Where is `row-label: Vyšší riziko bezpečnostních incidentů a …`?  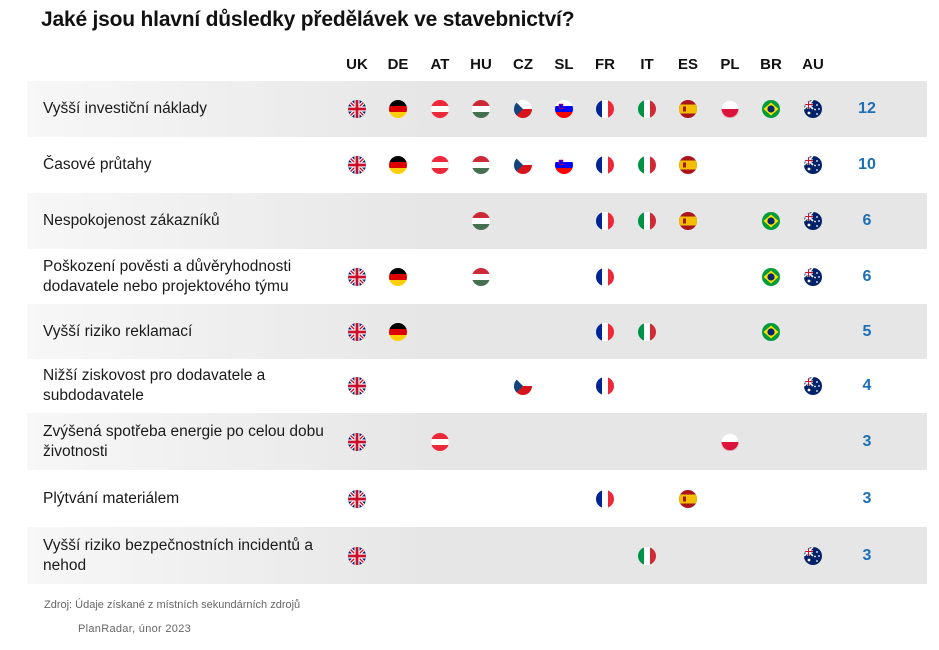
row-label: Vyšší riziko bezpečnostních incidentů a … is located at coordinates (178, 555).